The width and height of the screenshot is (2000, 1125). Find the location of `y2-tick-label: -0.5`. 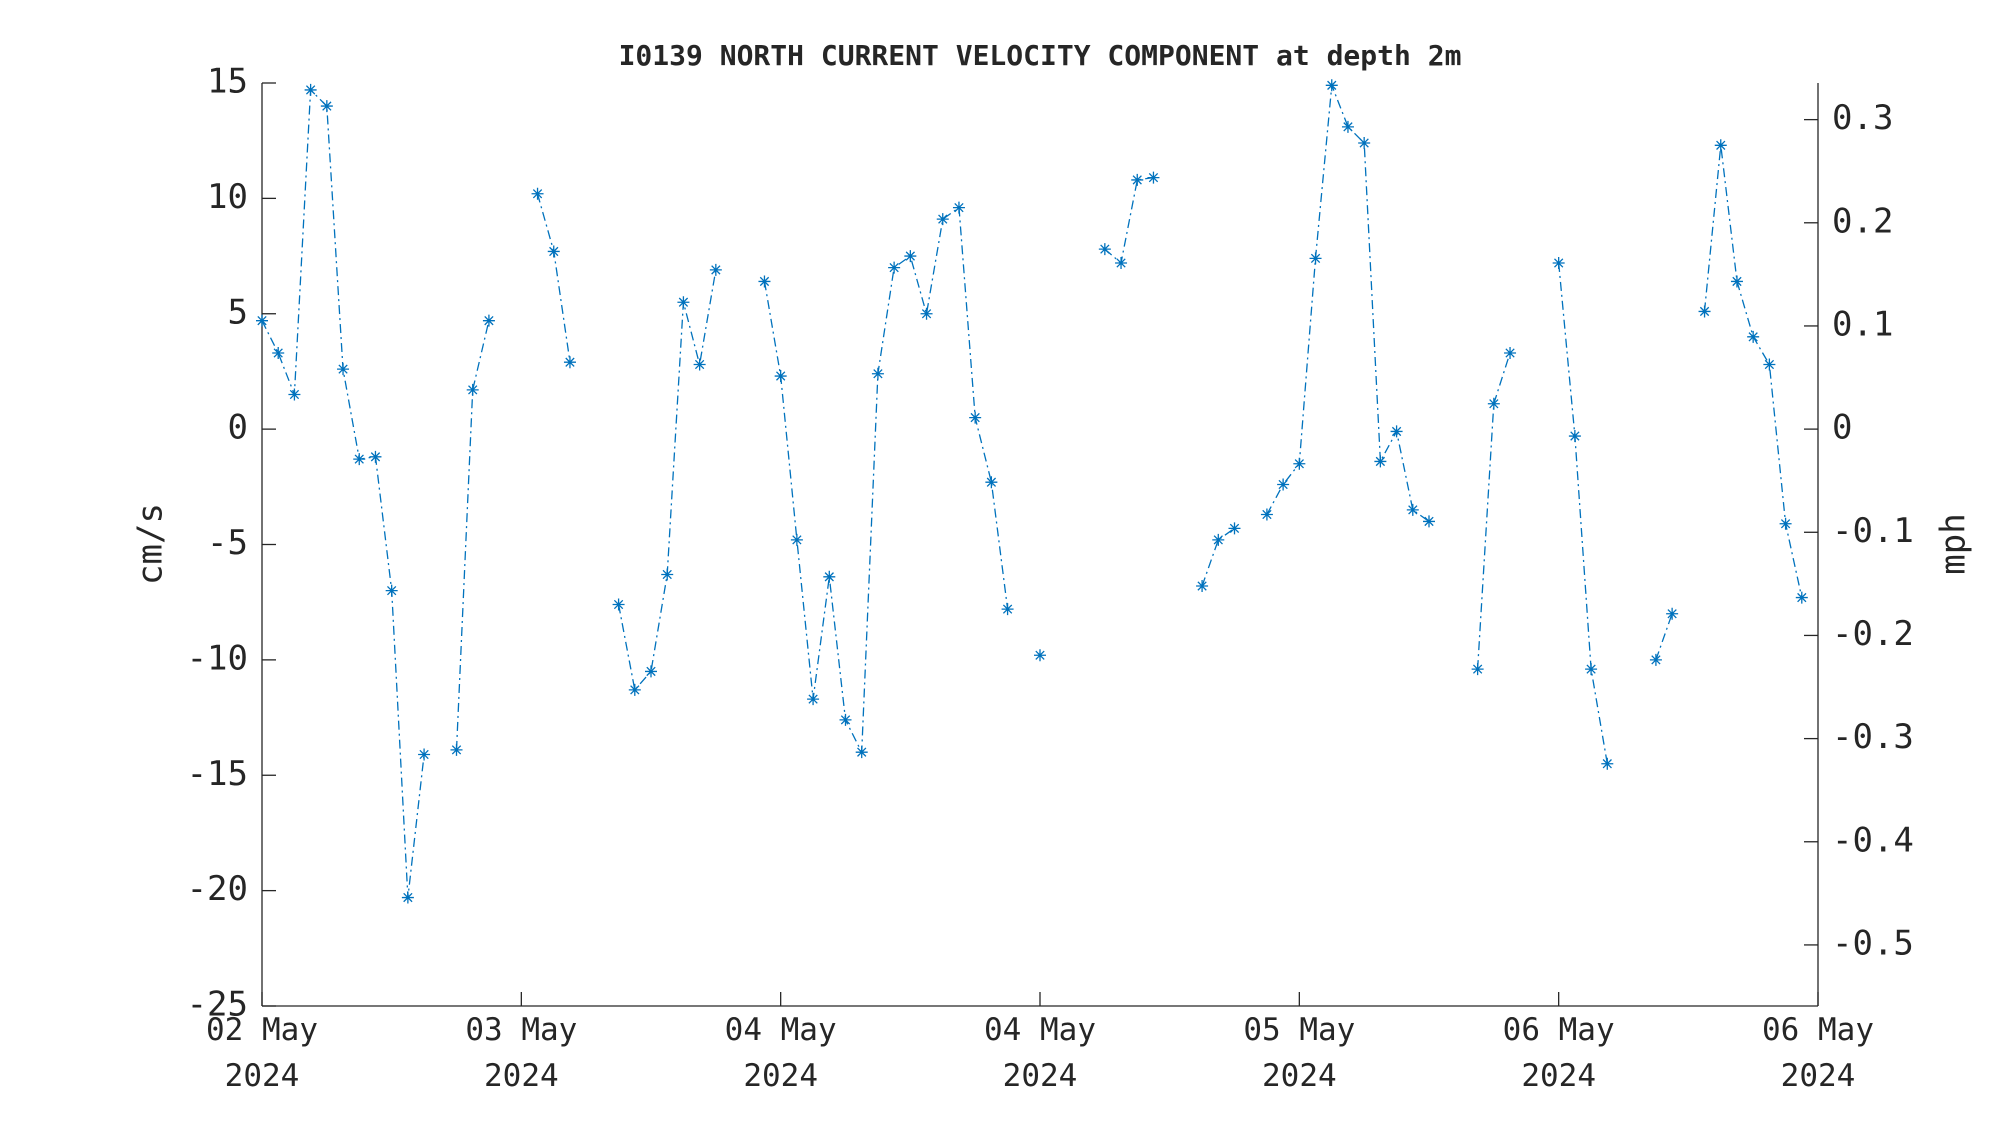

y2-tick-label: -0.5 is located at coordinates (1873, 943).